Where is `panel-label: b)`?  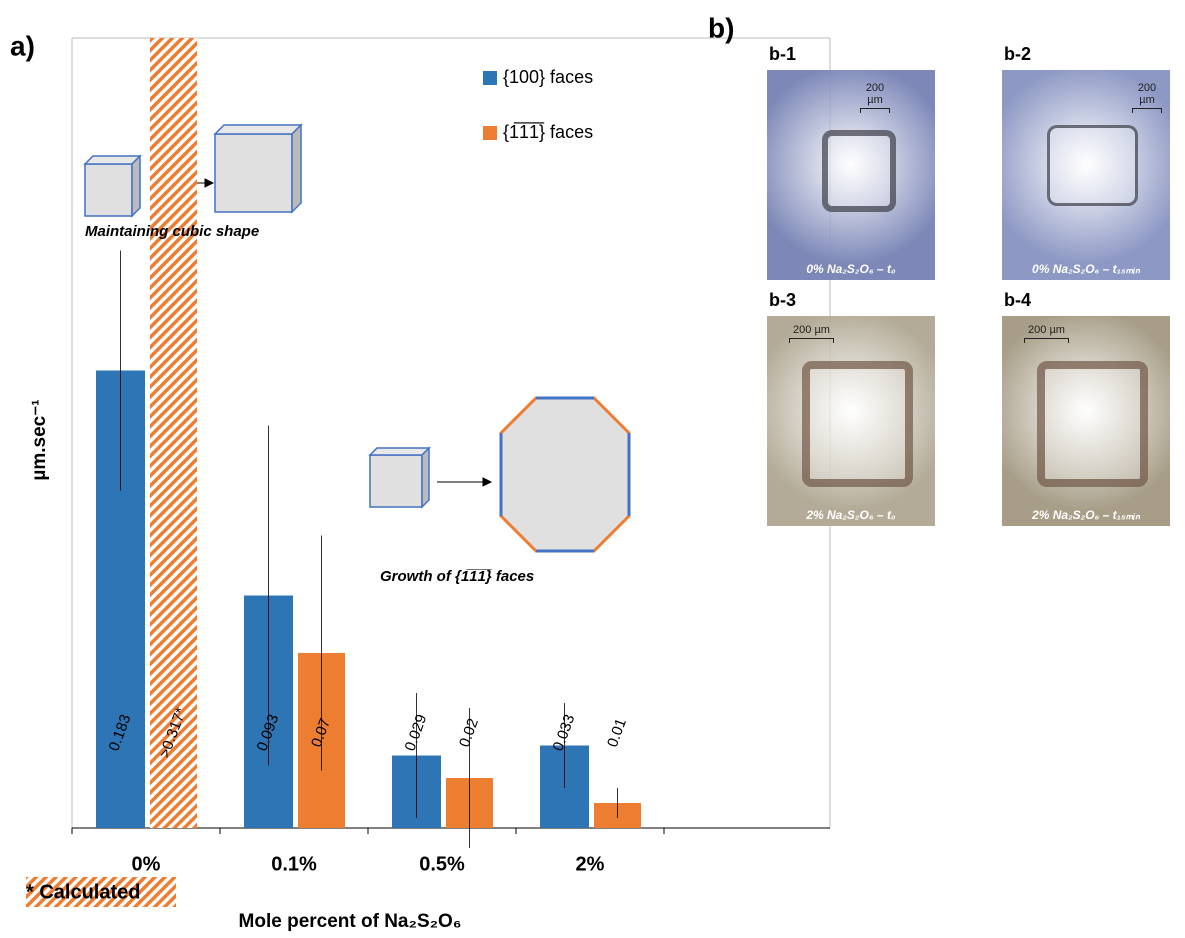
panel-label: b) is located at coordinates (721, 27).